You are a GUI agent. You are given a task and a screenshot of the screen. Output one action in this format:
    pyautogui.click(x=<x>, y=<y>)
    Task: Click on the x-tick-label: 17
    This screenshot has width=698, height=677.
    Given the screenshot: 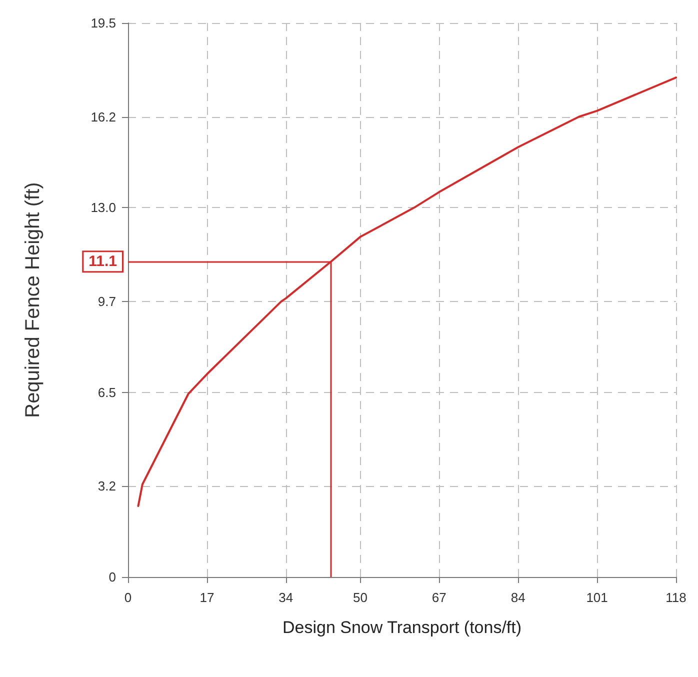 What is the action you would take?
    pyautogui.click(x=207, y=597)
    